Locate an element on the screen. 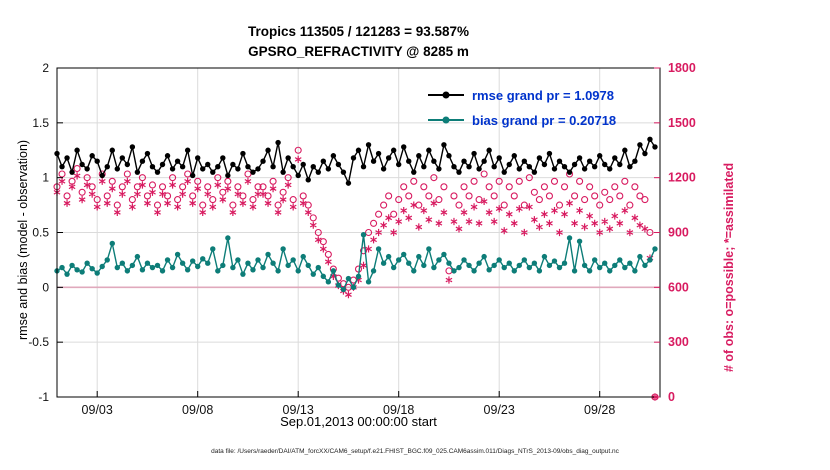 The height and width of the screenshot is (470, 830). svg-text: 09/28 is located at coordinates (599, 410).